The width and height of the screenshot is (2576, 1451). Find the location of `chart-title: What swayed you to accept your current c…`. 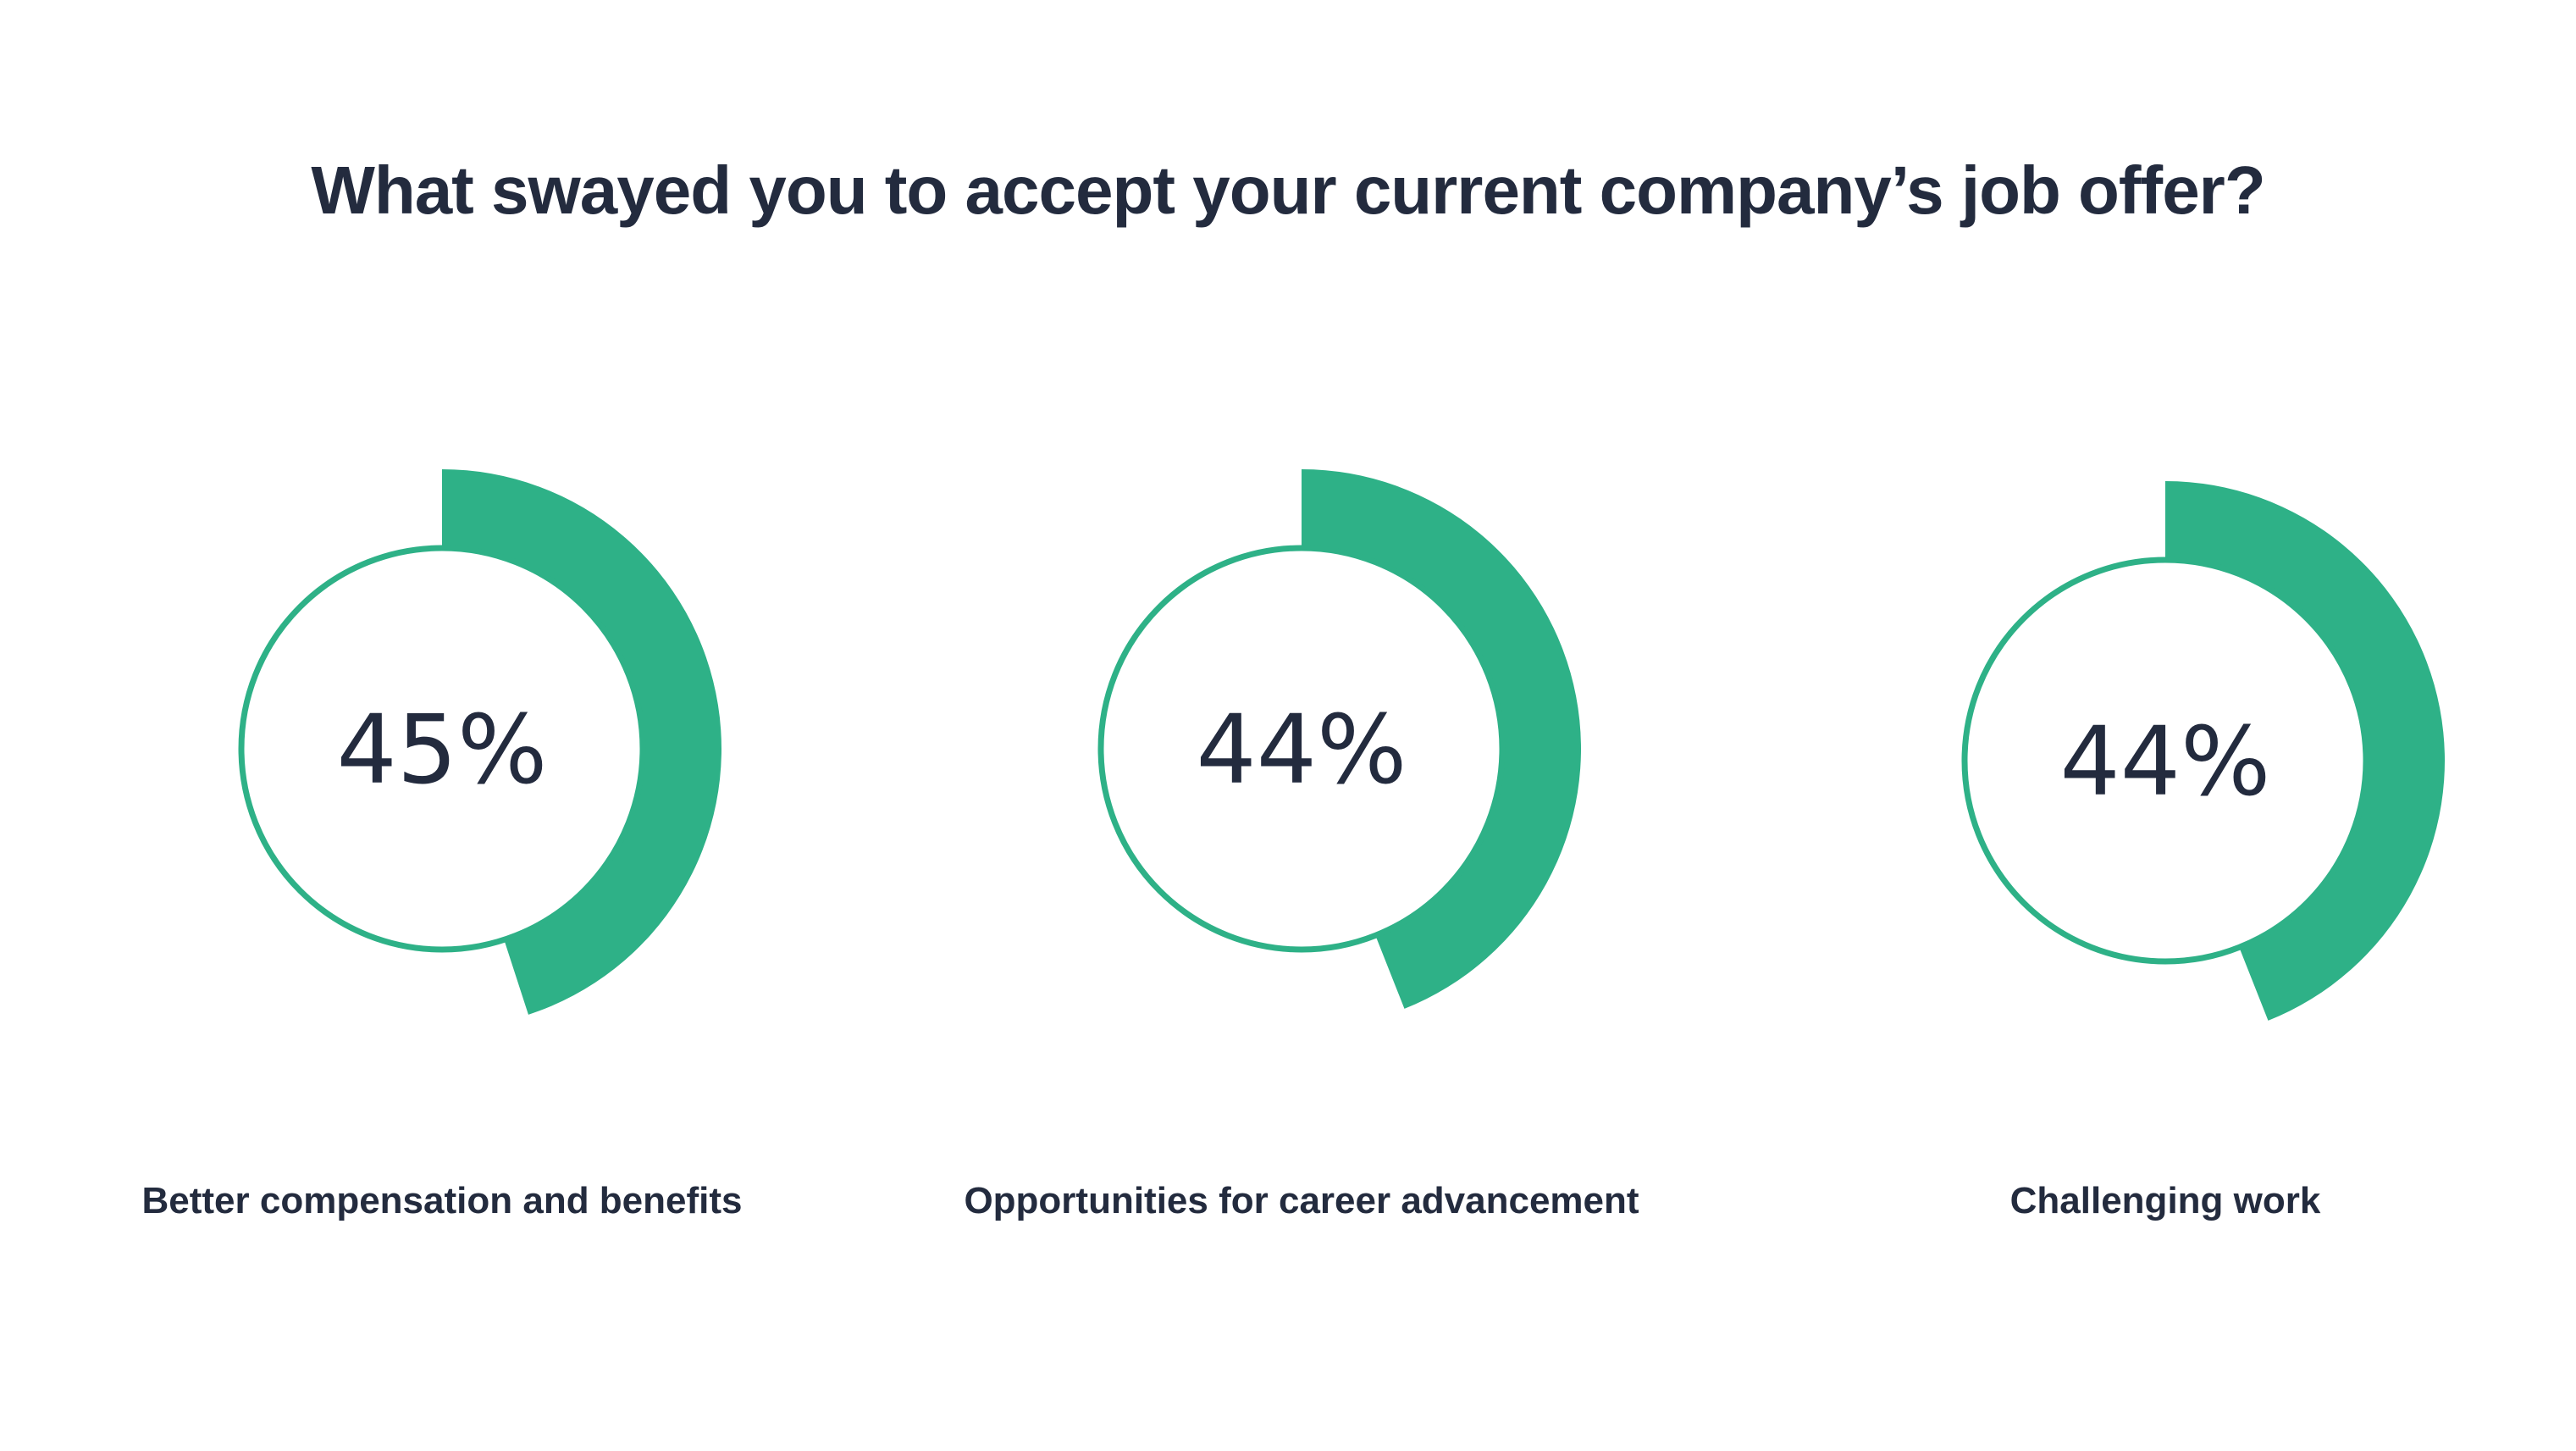

chart-title: What swayed you to accept your current c… is located at coordinates (1287, 190).